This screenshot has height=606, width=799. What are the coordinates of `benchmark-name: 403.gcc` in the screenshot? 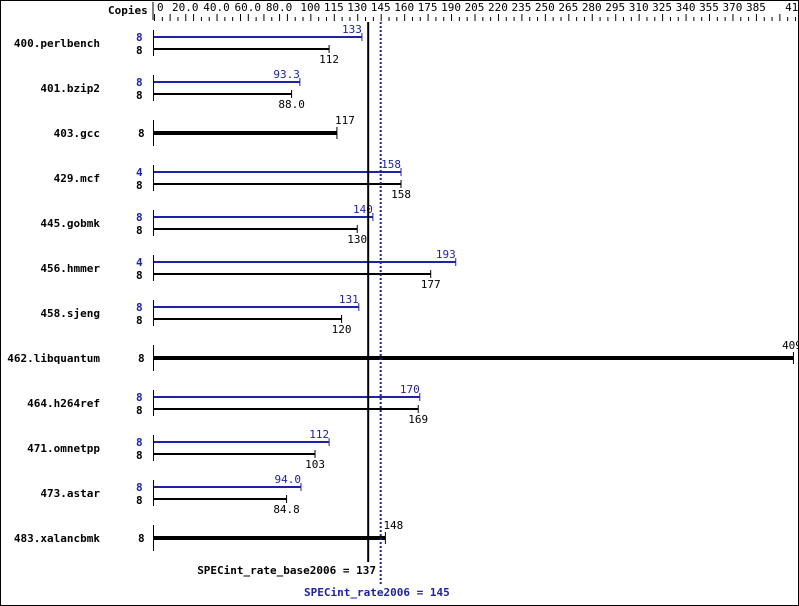 It's located at (77, 133).